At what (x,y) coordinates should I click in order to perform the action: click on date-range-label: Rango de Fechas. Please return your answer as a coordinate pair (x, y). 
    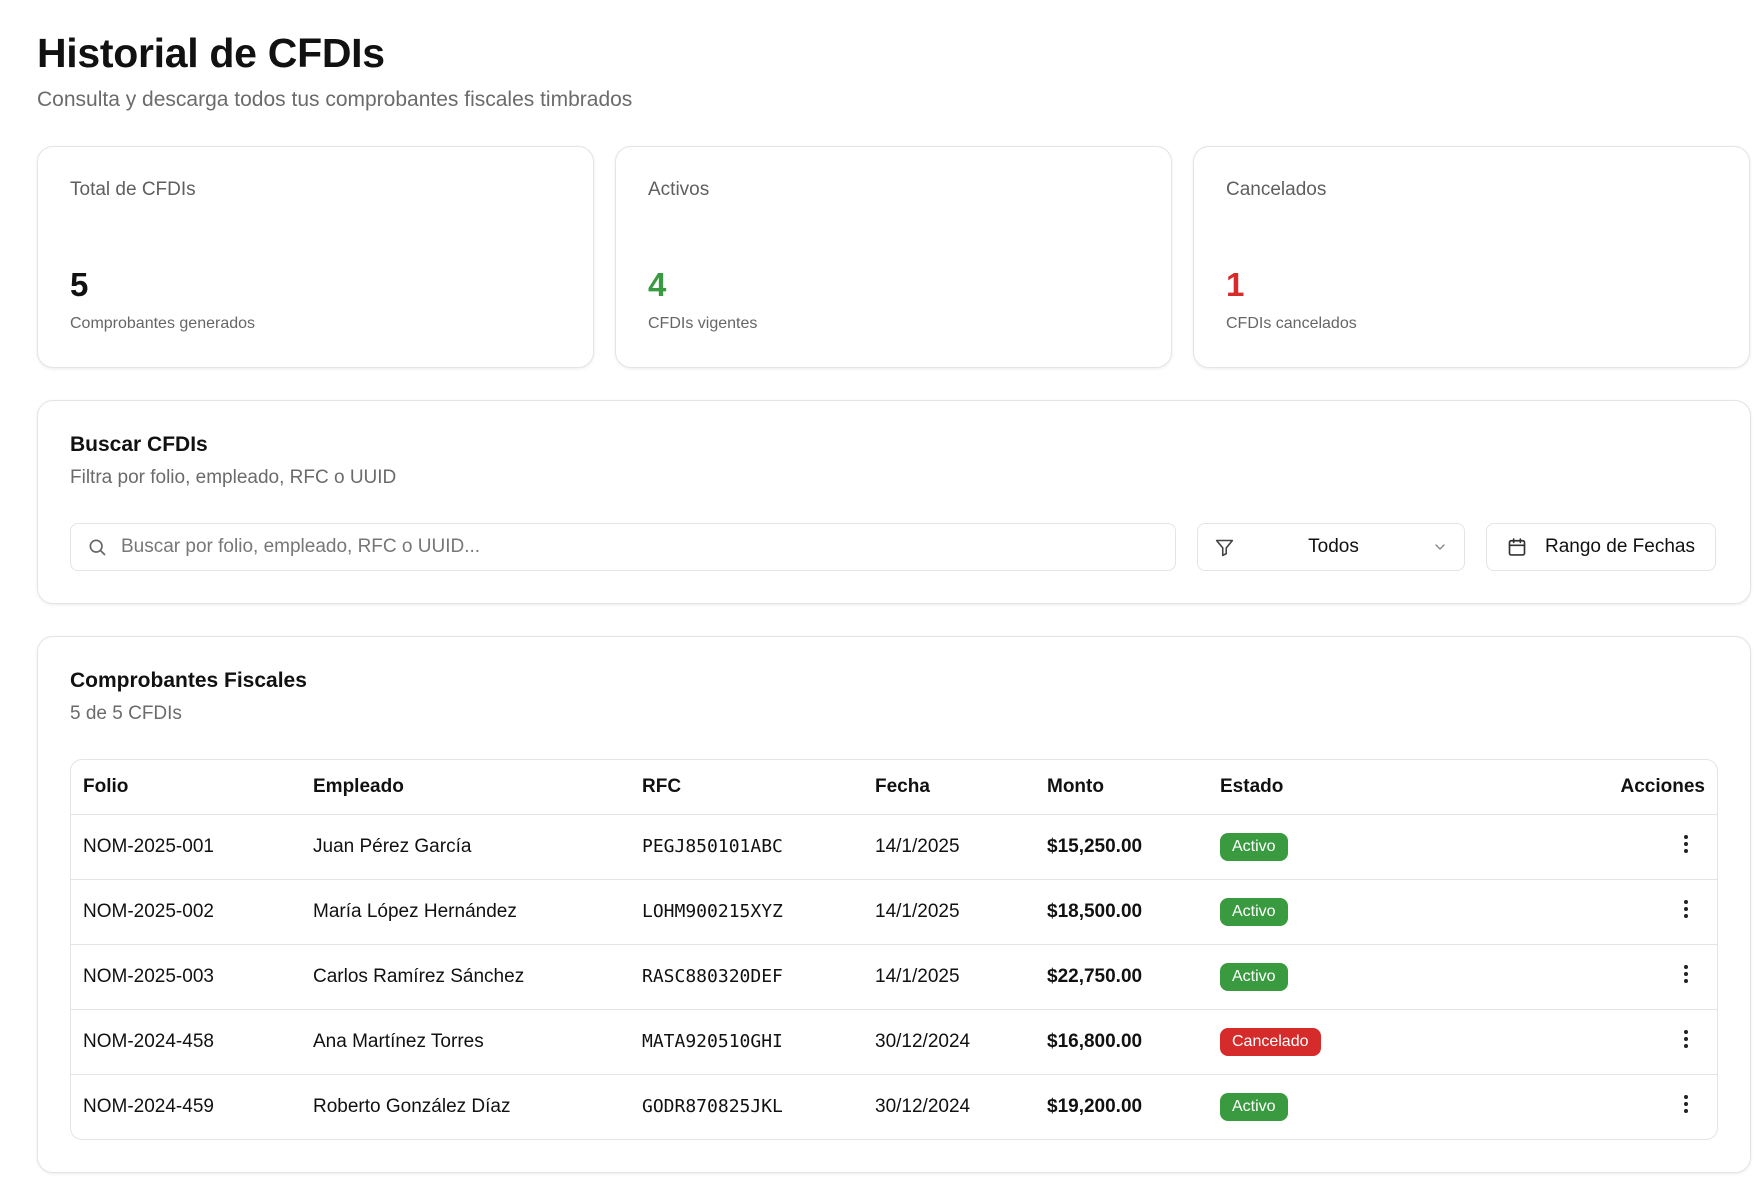
    Looking at the image, I should click on (1620, 546).